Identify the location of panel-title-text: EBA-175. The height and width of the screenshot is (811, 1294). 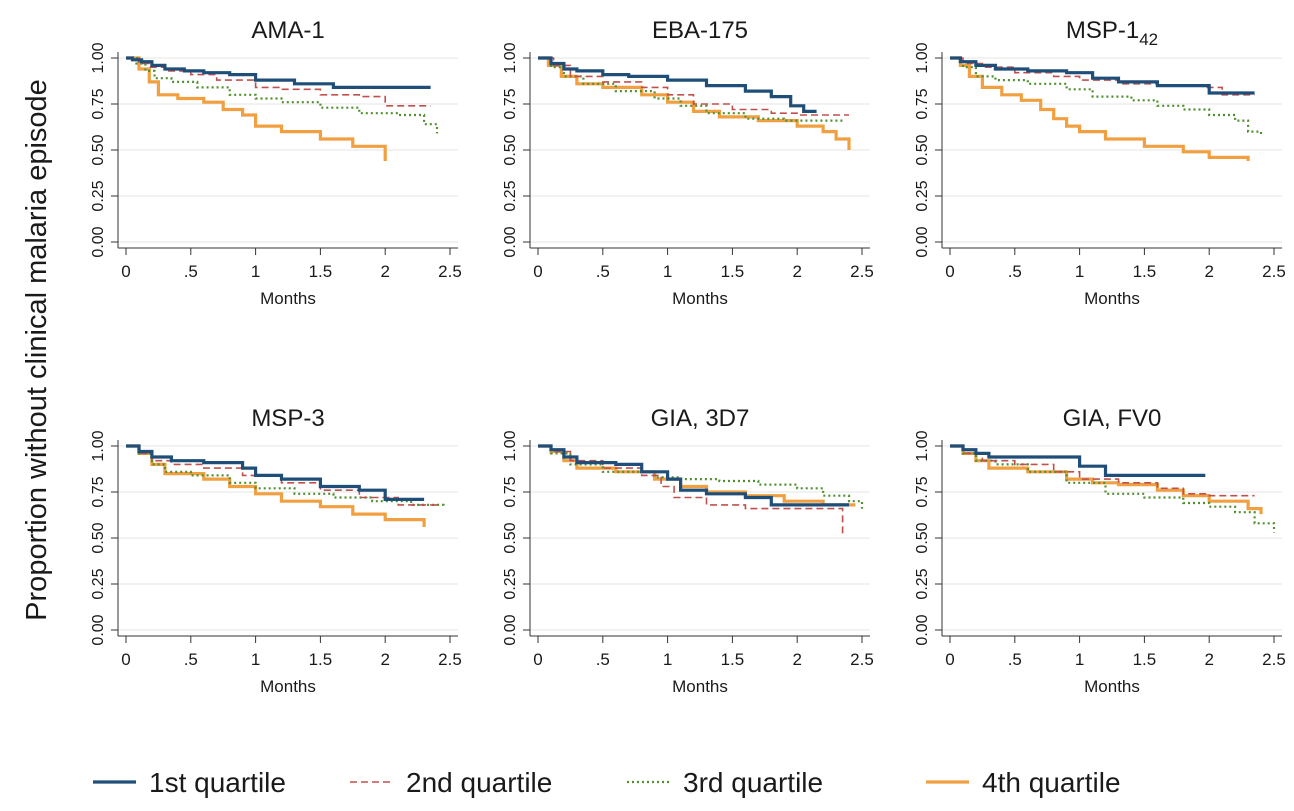
(700, 30).